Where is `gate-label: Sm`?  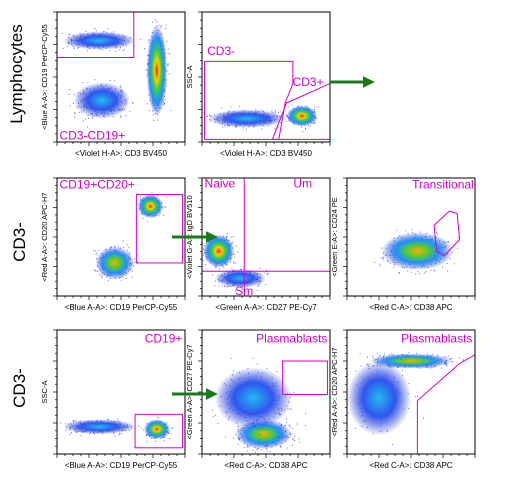 gate-label: Sm is located at coordinates (244, 291).